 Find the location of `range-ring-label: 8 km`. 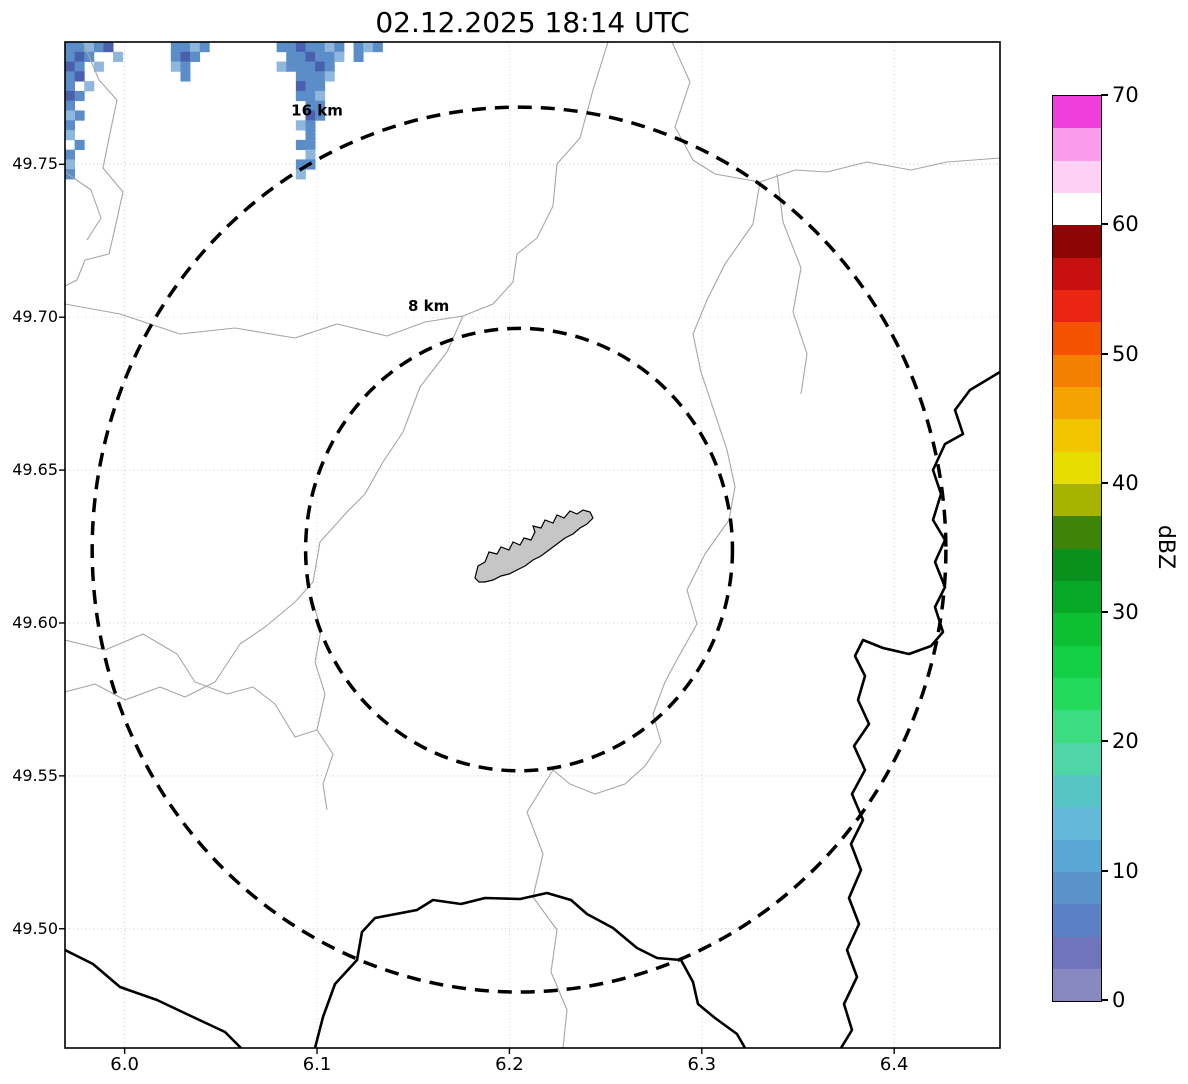

range-ring-label: 8 km is located at coordinates (428, 306).